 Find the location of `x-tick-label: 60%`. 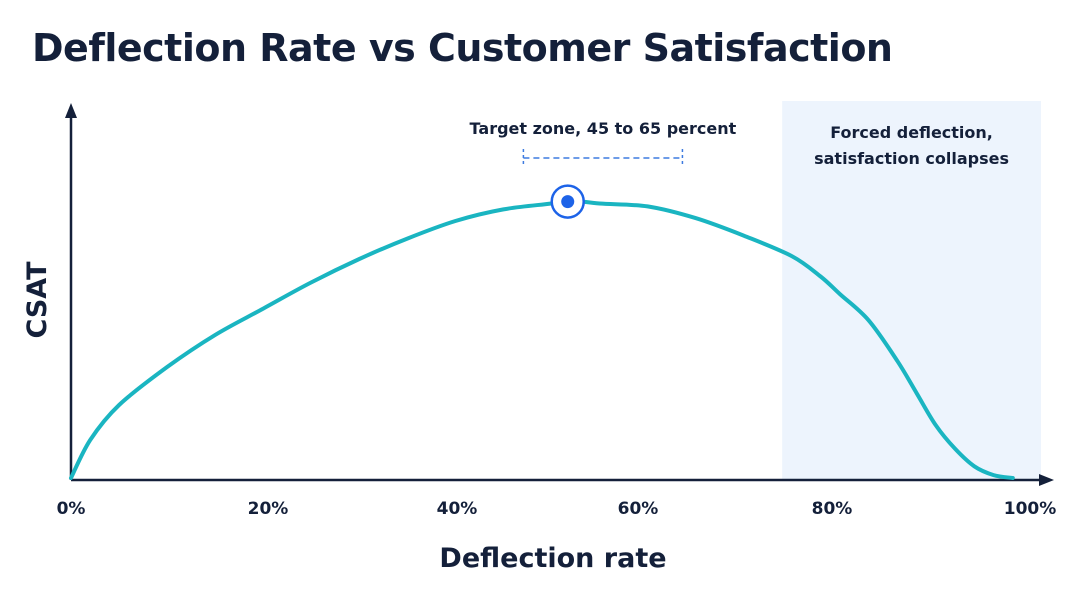

x-tick-label: 60% is located at coordinates (638, 509).